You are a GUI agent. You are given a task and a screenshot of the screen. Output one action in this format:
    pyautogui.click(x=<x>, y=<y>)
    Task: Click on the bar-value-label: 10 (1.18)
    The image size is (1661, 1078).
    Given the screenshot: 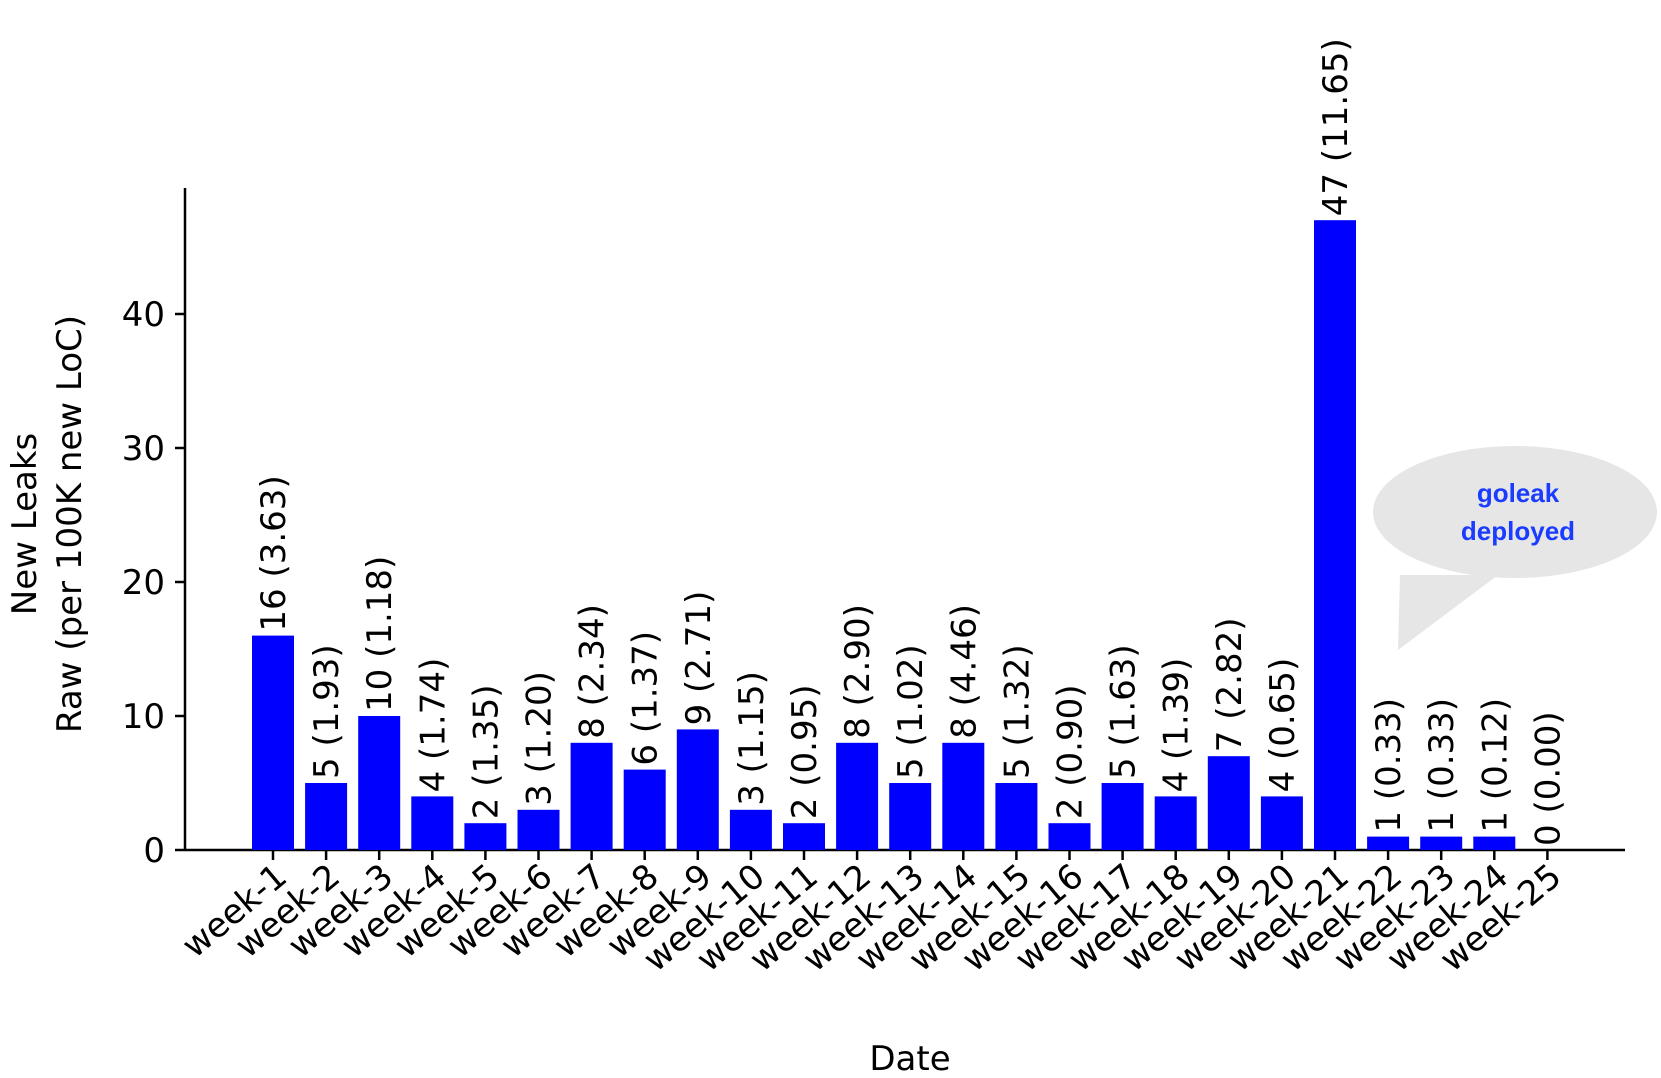 What is the action you would take?
    pyautogui.click(x=380, y=634)
    